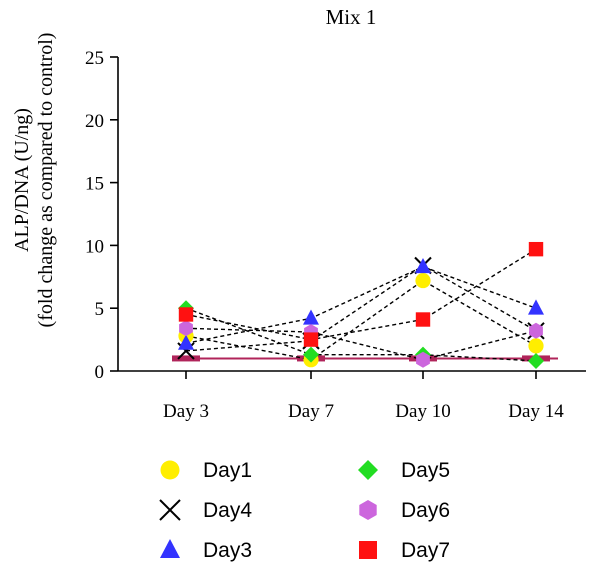 The height and width of the screenshot is (569, 600). What do you see at coordinates (227, 510) in the screenshot?
I see `legend-label: Day4` at bounding box center [227, 510].